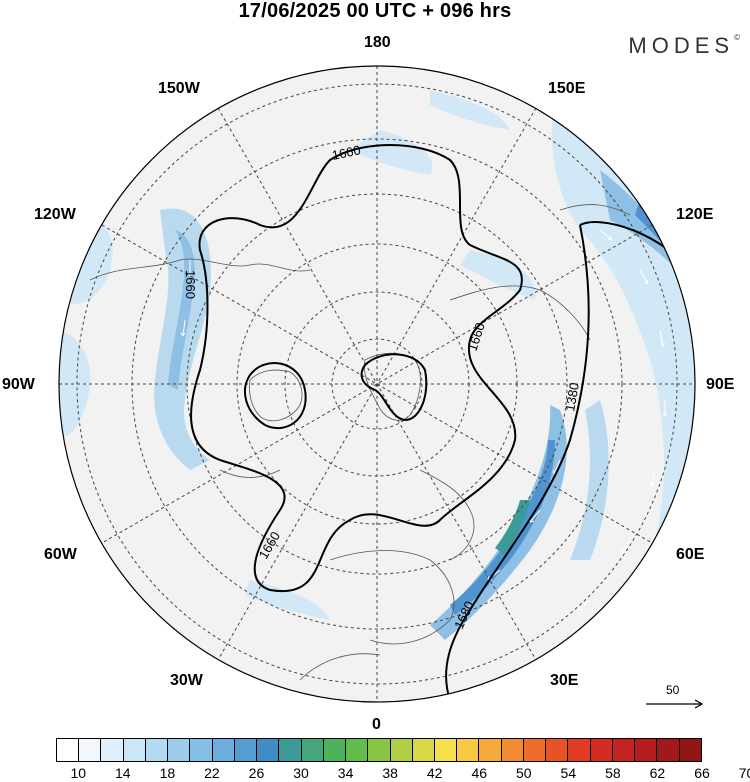 The width and height of the screenshot is (750, 782). What do you see at coordinates (179, 88) in the screenshot?
I see `longitude-label: 150W` at bounding box center [179, 88].